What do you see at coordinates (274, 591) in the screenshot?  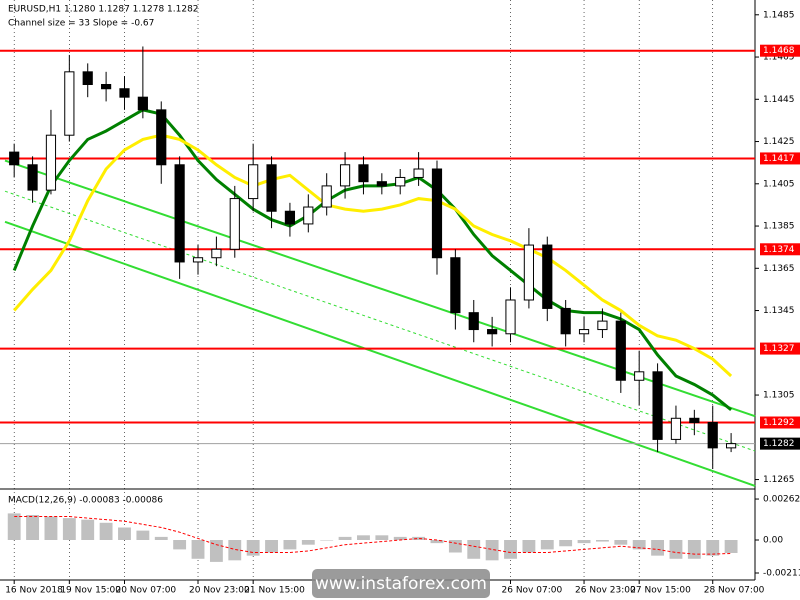 I see `x-tick-label: 21 Nov 15:00` at bounding box center [274, 591].